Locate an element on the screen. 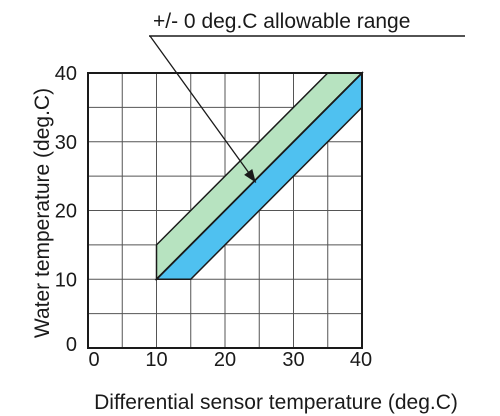  y-tick-label: 0 is located at coordinates (71, 345).